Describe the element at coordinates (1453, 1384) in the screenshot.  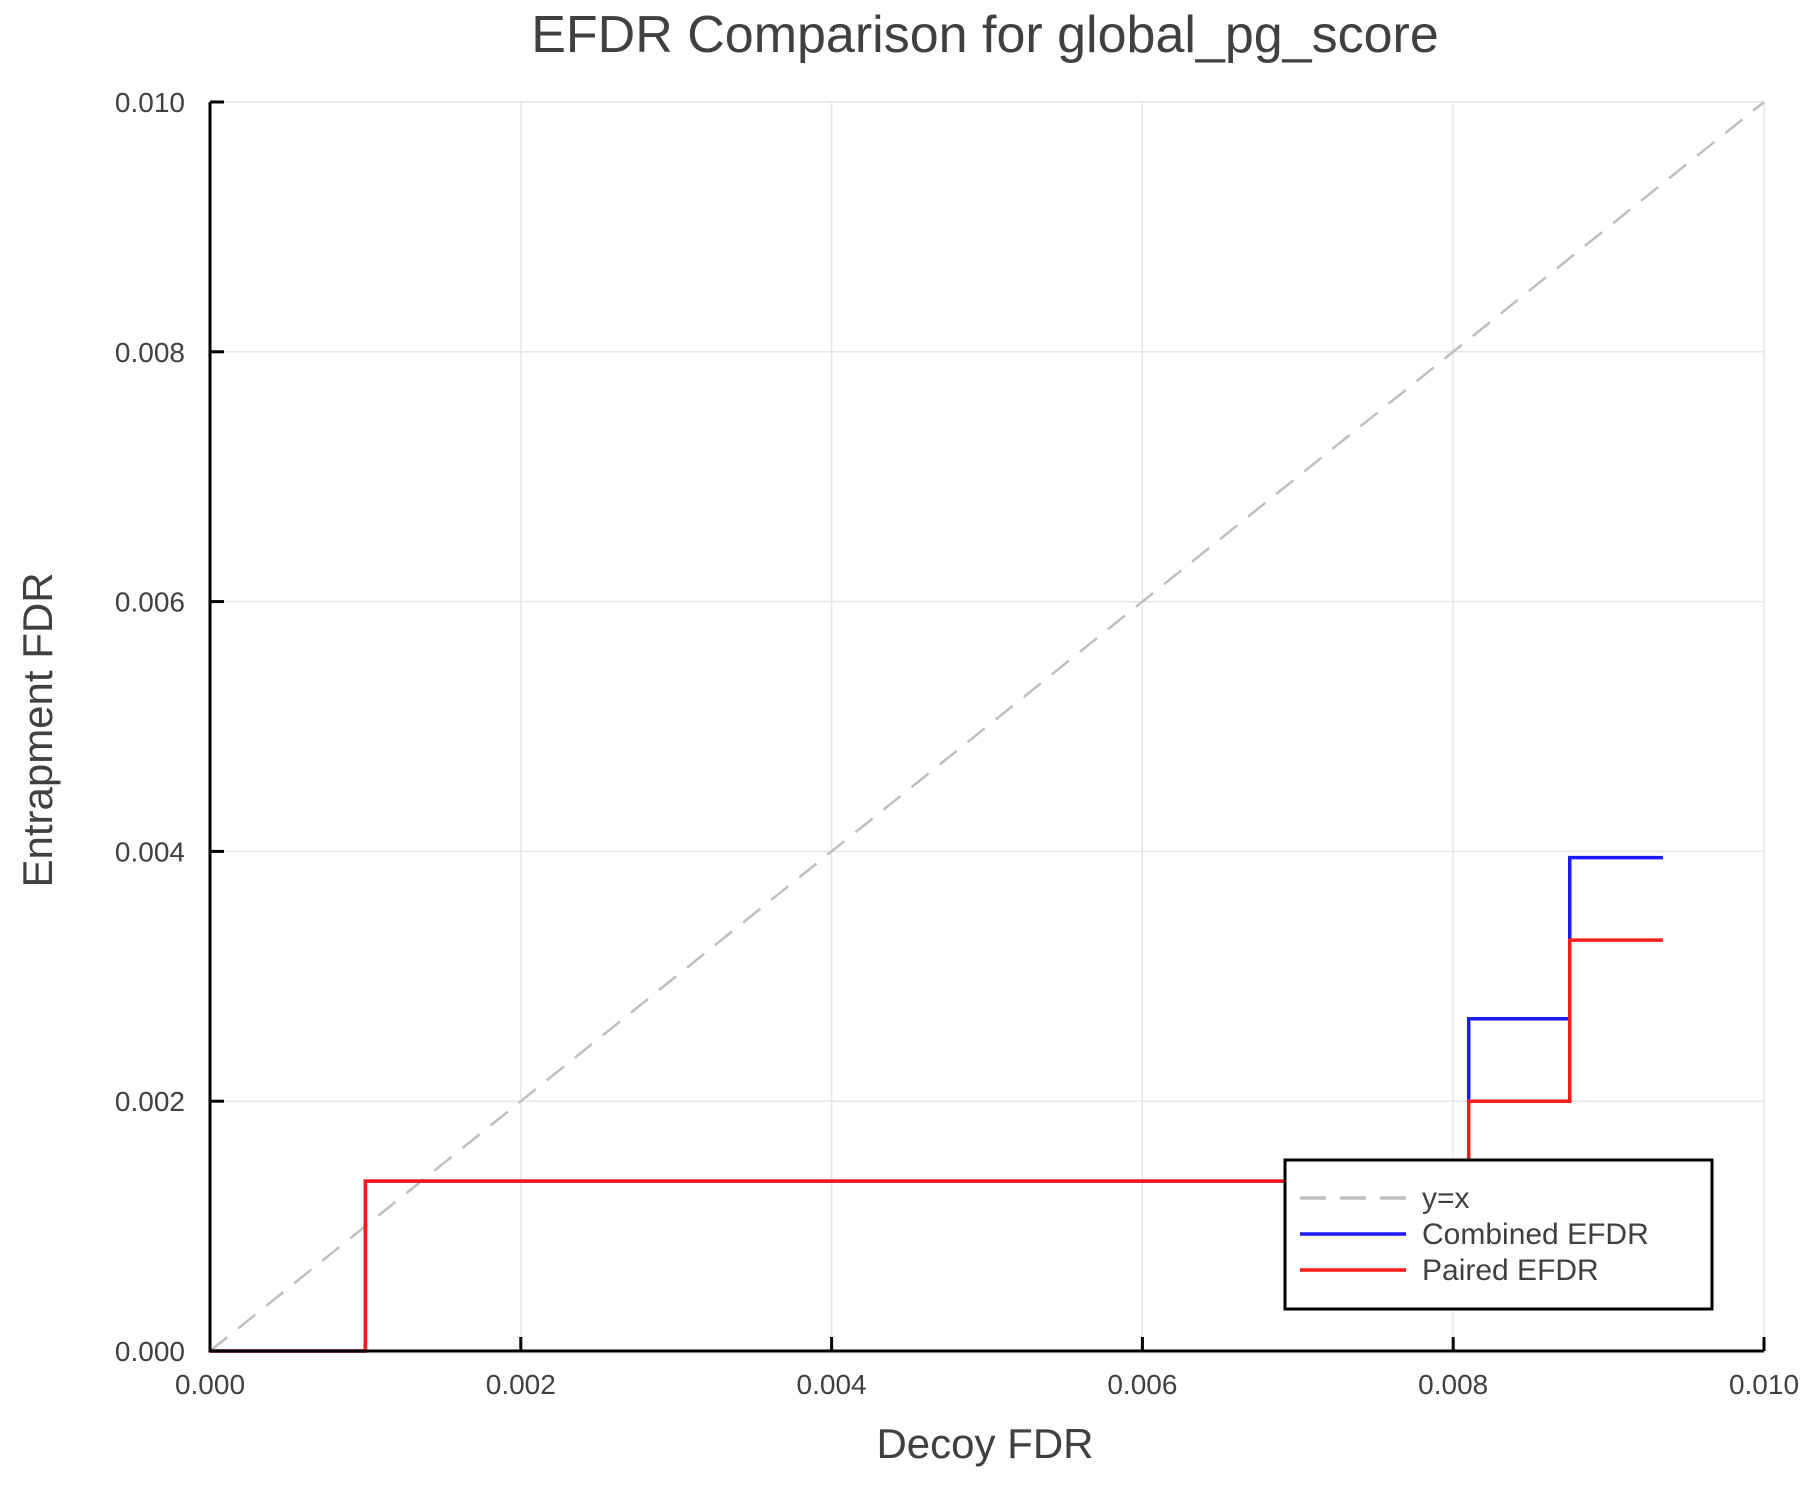
I see `x-tick-label: 0.008` at that location.